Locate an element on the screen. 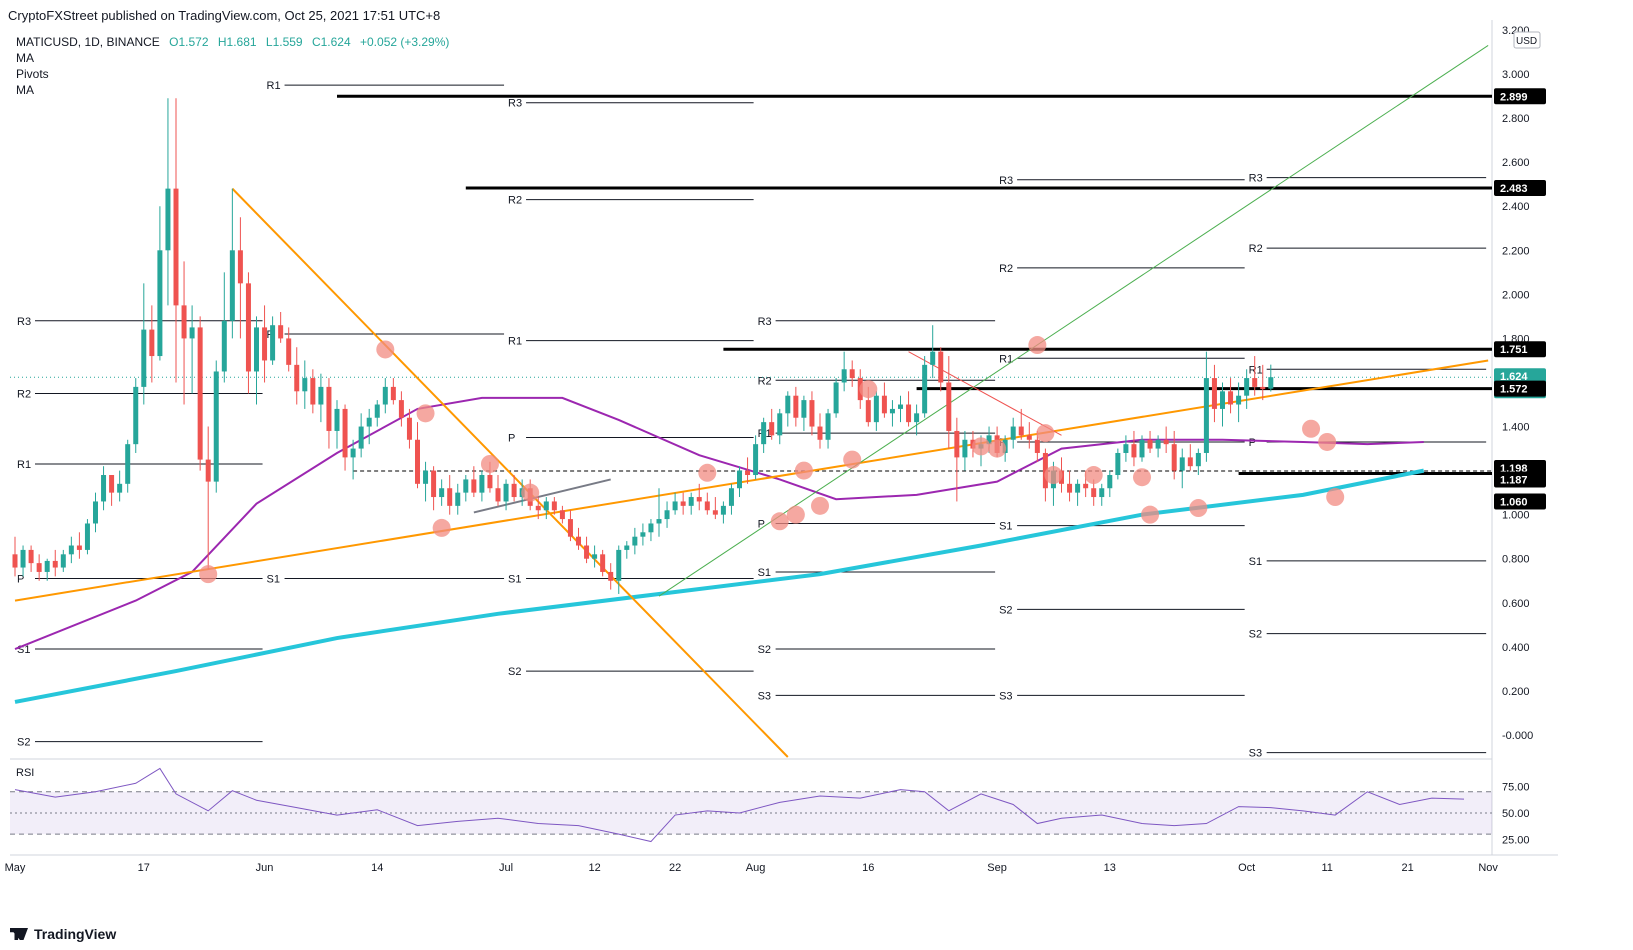 This screenshot has width=1633, height=950. legend-symbol: MATICUSD, 1D, BINANCE is located at coordinates (88, 42).